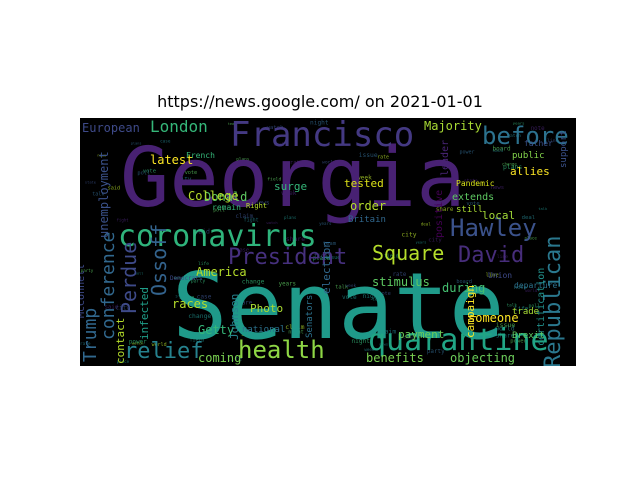 This screenshot has height=480, width=640. I want to click on cloud-word-president: President, so click(287, 257).